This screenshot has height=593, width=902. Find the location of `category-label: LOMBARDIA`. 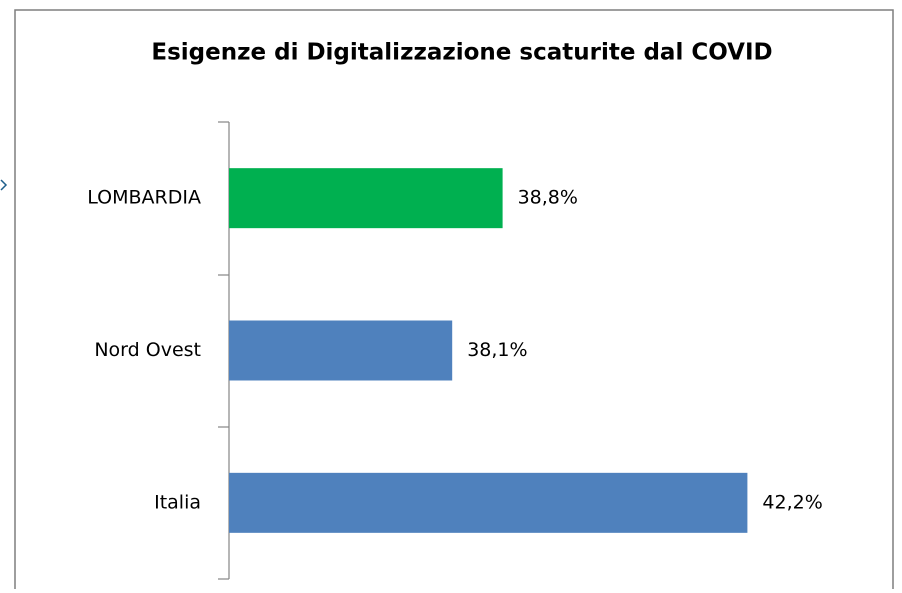

category-label: LOMBARDIA is located at coordinates (144, 198).